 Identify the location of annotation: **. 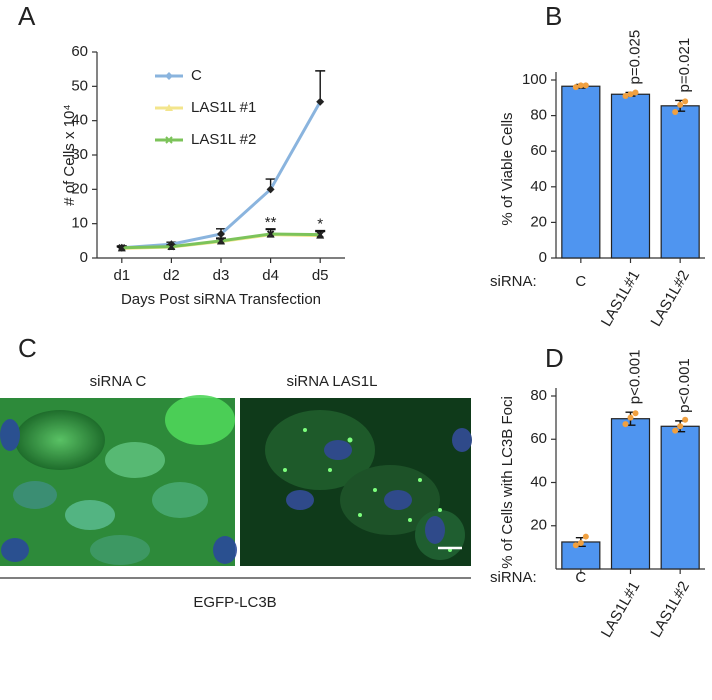
(271, 222).